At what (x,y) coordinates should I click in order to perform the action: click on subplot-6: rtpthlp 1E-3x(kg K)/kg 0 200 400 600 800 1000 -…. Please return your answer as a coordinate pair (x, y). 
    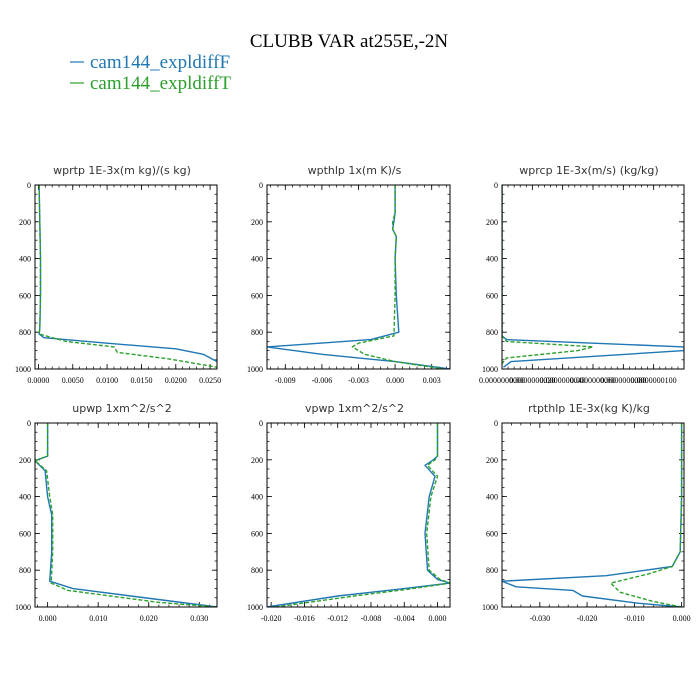
    Looking at the image, I should click on (586, 512).